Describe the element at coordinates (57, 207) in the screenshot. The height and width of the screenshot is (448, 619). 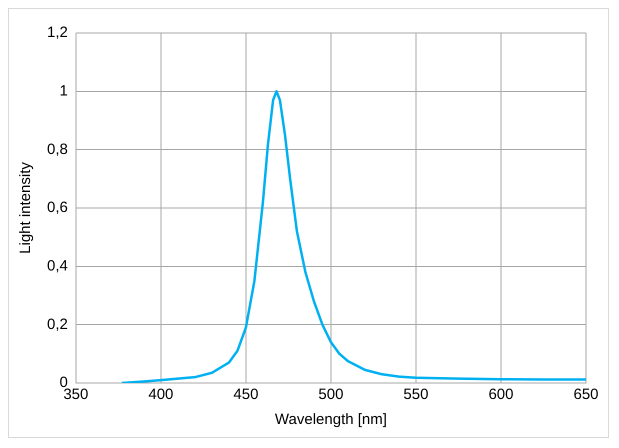
I see `y-tick-label: 0,6` at that location.